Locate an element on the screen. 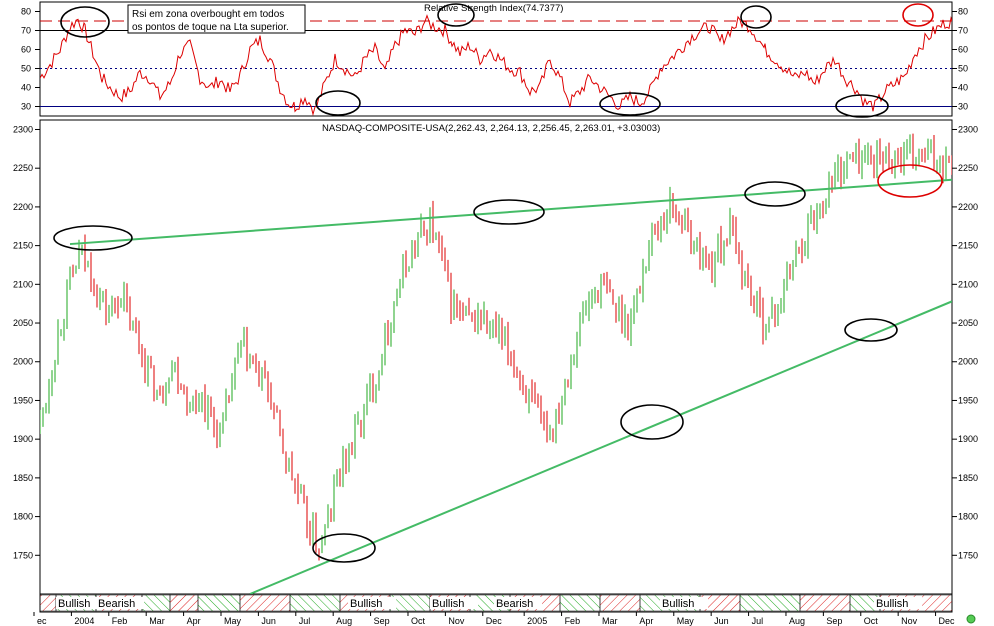  price-ytick-label-right: 1800 is located at coordinates (968, 517).